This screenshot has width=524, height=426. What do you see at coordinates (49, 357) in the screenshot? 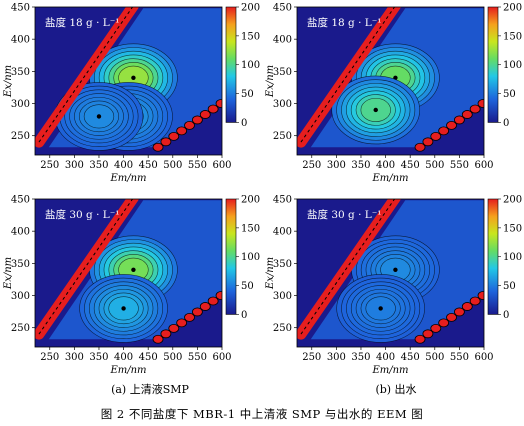
I see `x-tick-label: 250` at bounding box center [49, 357].